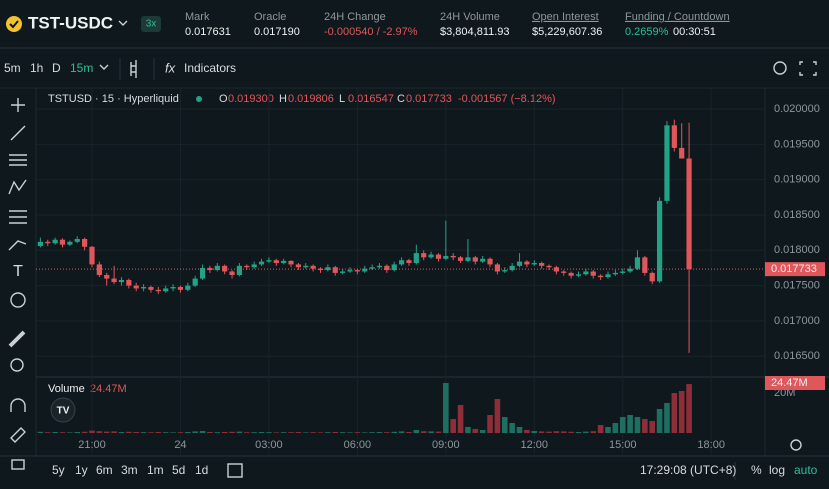 This screenshot has width=829, height=489. Describe the element at coordinates (58, 470) in the screenshot. I see `range-button: 5y` at that location.